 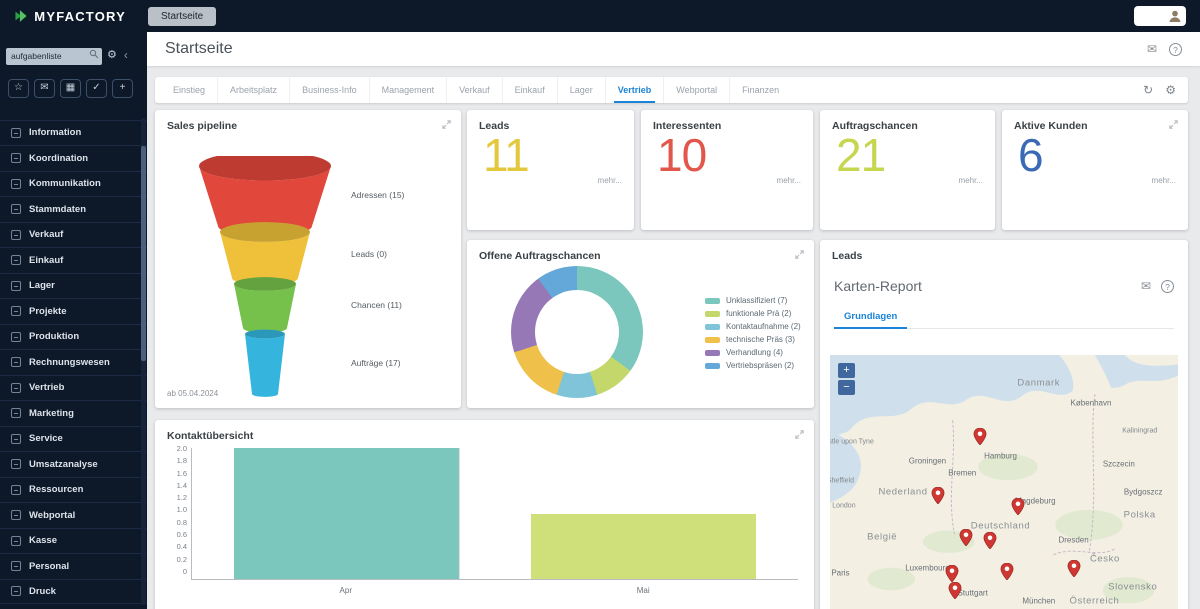 I want to click on topbar-tab-startseite: Startseite, so click(x=182, y=16).